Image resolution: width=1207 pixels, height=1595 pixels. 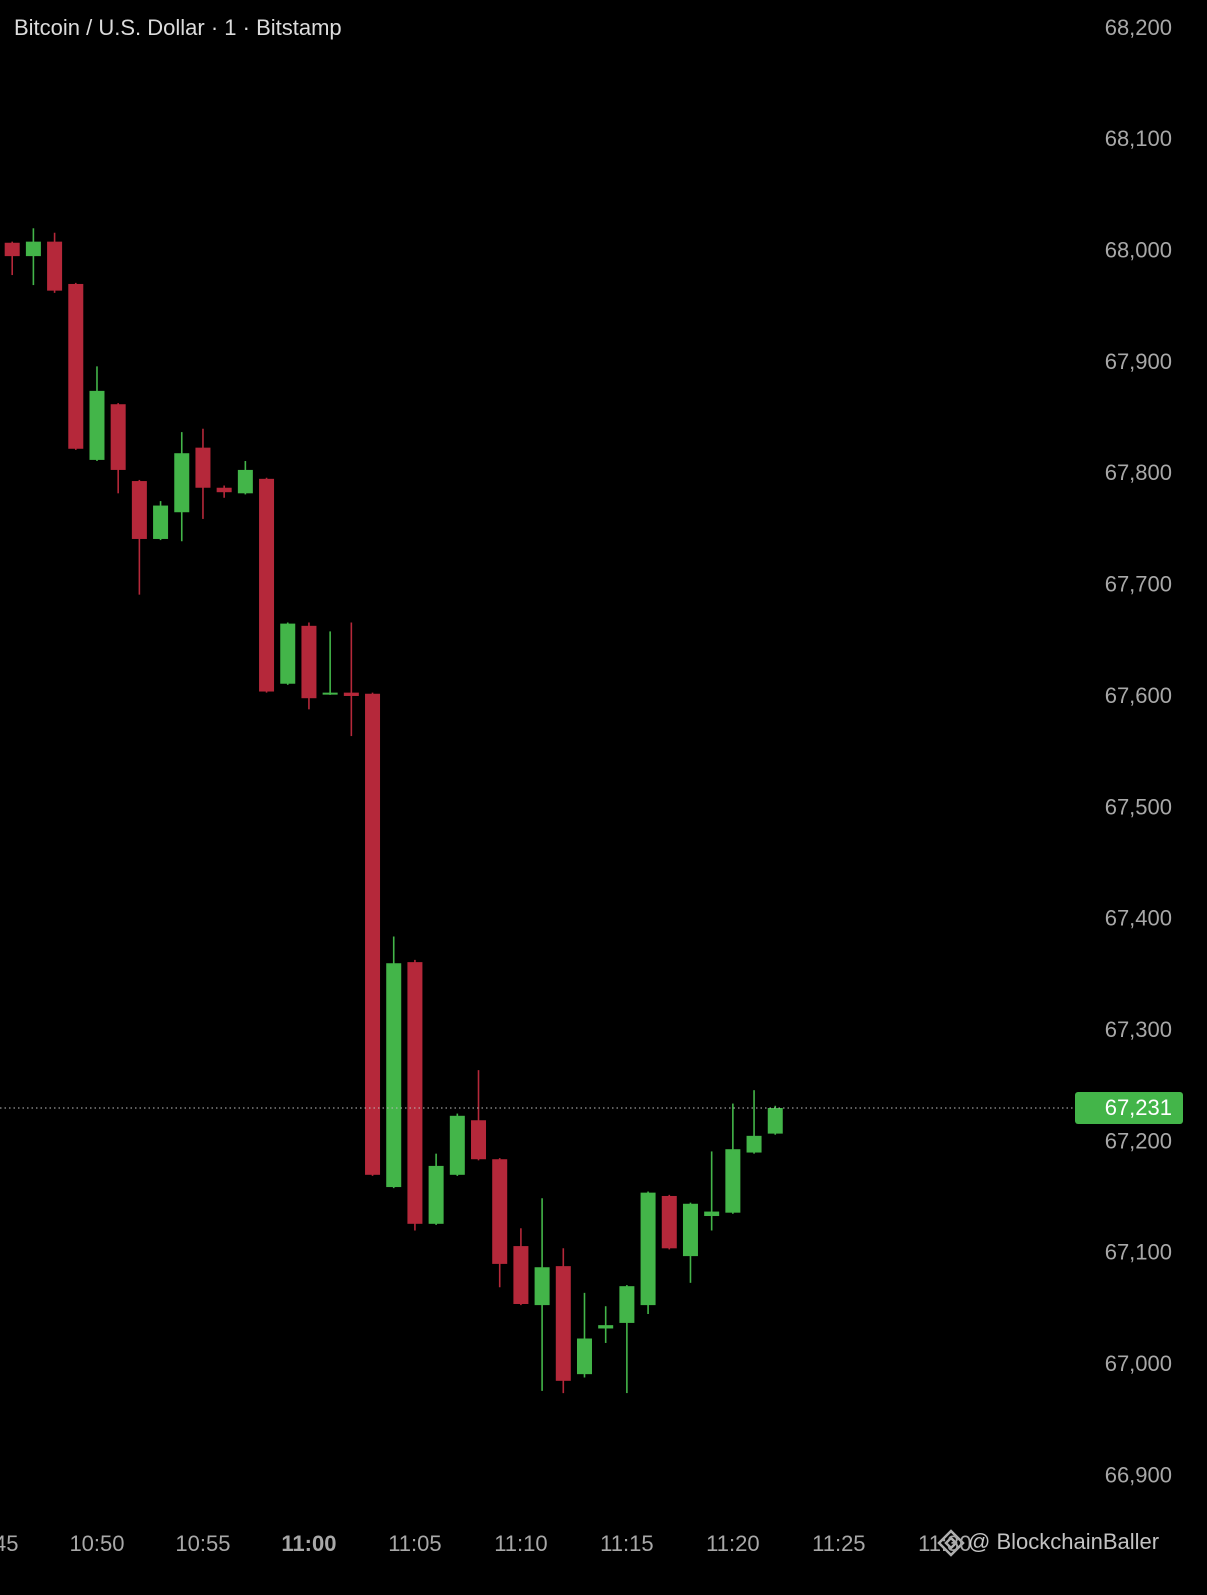 What do you see at coordinates (1138, 918) in the screenshot?
I see `y-tick-label: 67,400` at bounding box center [1138, 918].